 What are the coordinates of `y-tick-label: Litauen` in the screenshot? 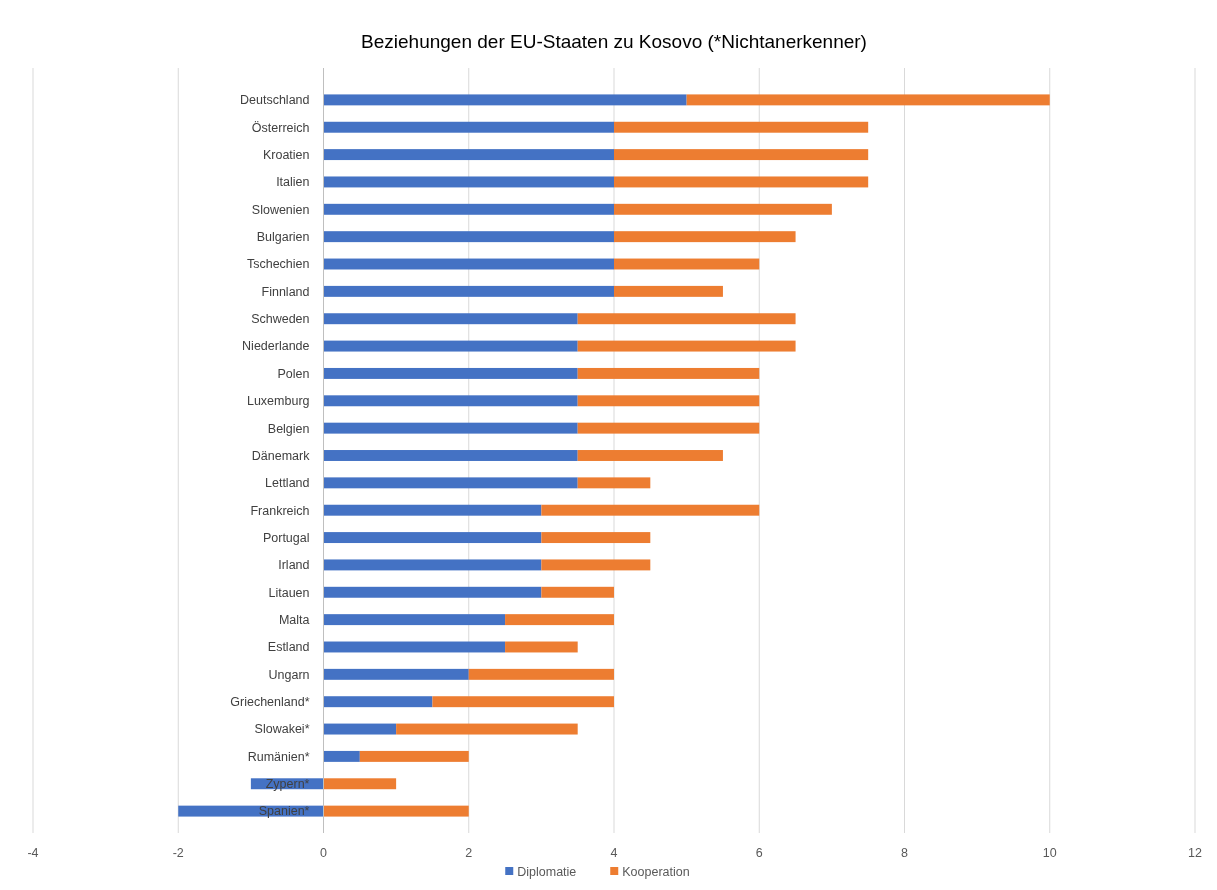 It's located at (289, 592).